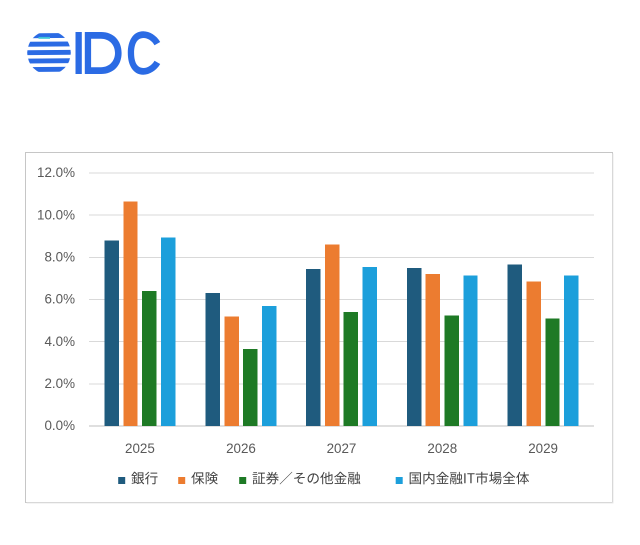 This screenshot has width=640, height=545. Describe the element at coordinates (241, 448) in the screenshot. I see `svg-text: 2026` at that location.